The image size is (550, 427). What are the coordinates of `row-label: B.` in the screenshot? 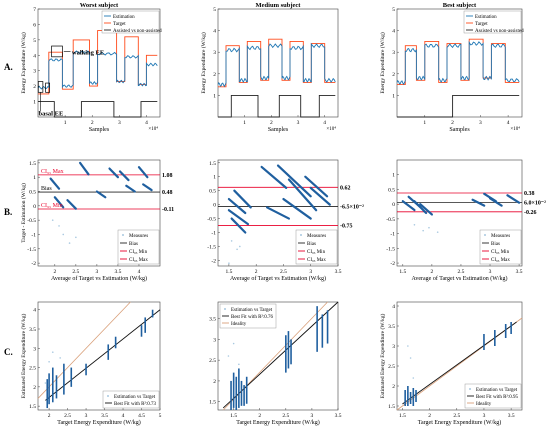 It's located at (8, 212).